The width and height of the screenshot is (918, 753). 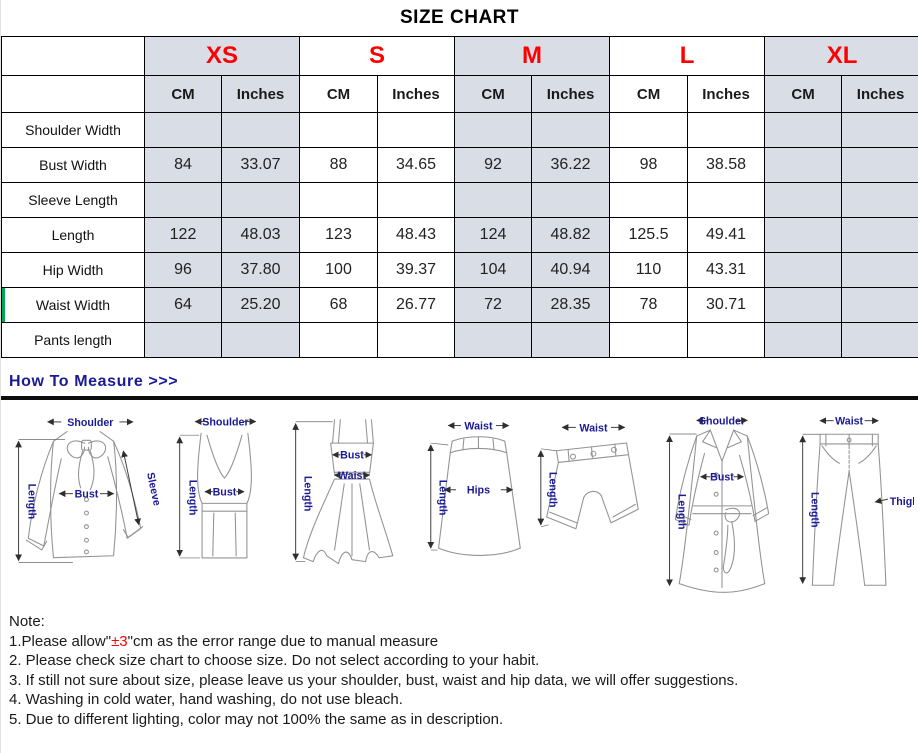 What do you see at coordinates (153, 489) in the screenshot?
I see `measure-label-sleeve: Sleeve` at bounding box center [153, 489].